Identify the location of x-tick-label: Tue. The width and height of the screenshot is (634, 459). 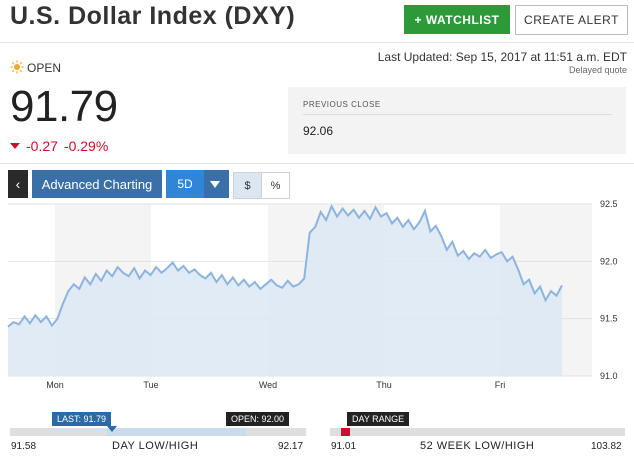
(150, 385).